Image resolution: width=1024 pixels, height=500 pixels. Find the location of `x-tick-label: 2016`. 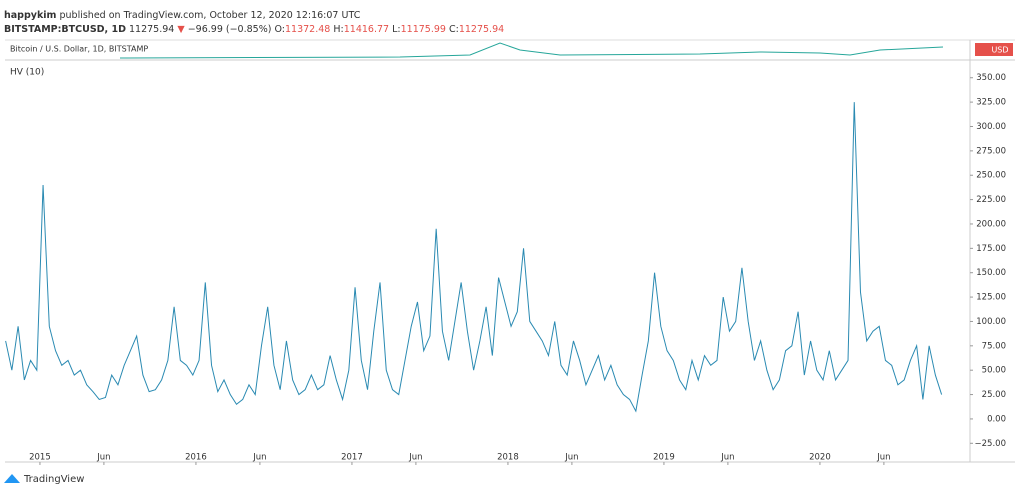

x-tick-label: 2016 is located at coordinates (196, 458).